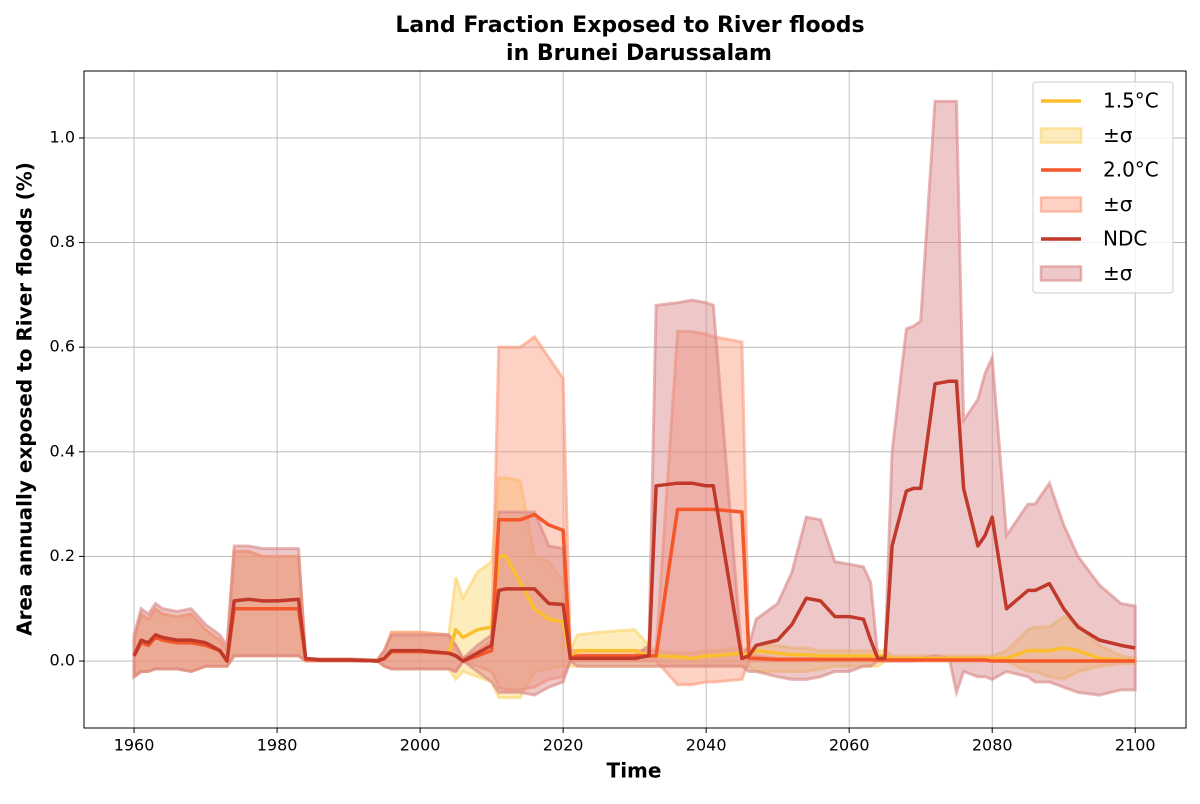  I want to click on x-tick-label: 1980, so click(277, 745).